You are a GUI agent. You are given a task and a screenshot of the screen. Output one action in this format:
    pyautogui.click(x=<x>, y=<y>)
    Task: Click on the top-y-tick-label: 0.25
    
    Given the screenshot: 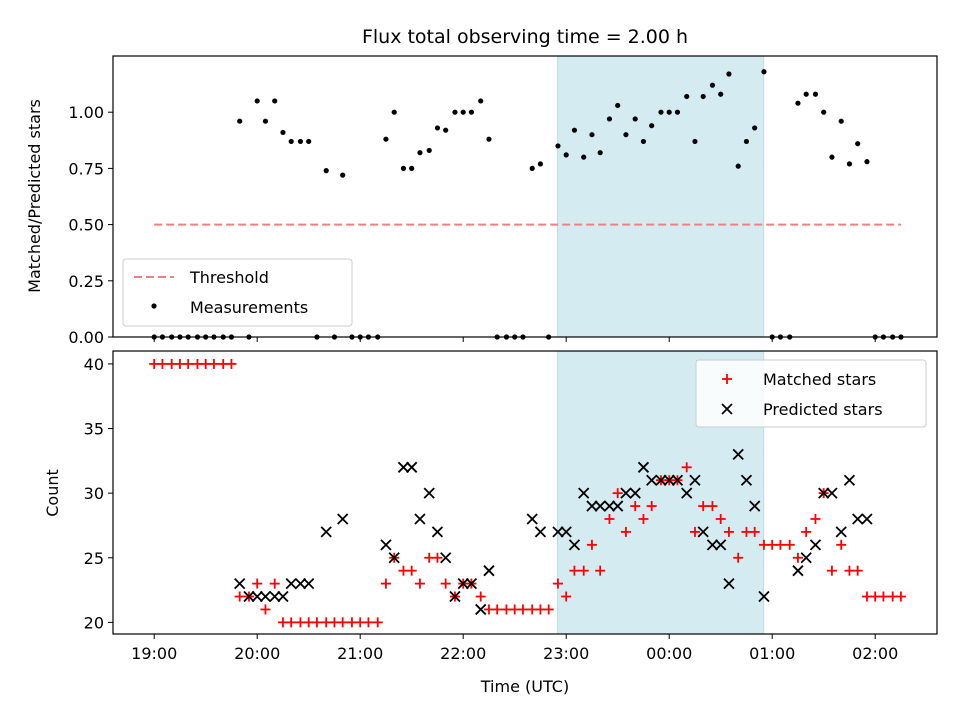 What is the action you would take?
    pyautogui.click(x=86, y=281)
    